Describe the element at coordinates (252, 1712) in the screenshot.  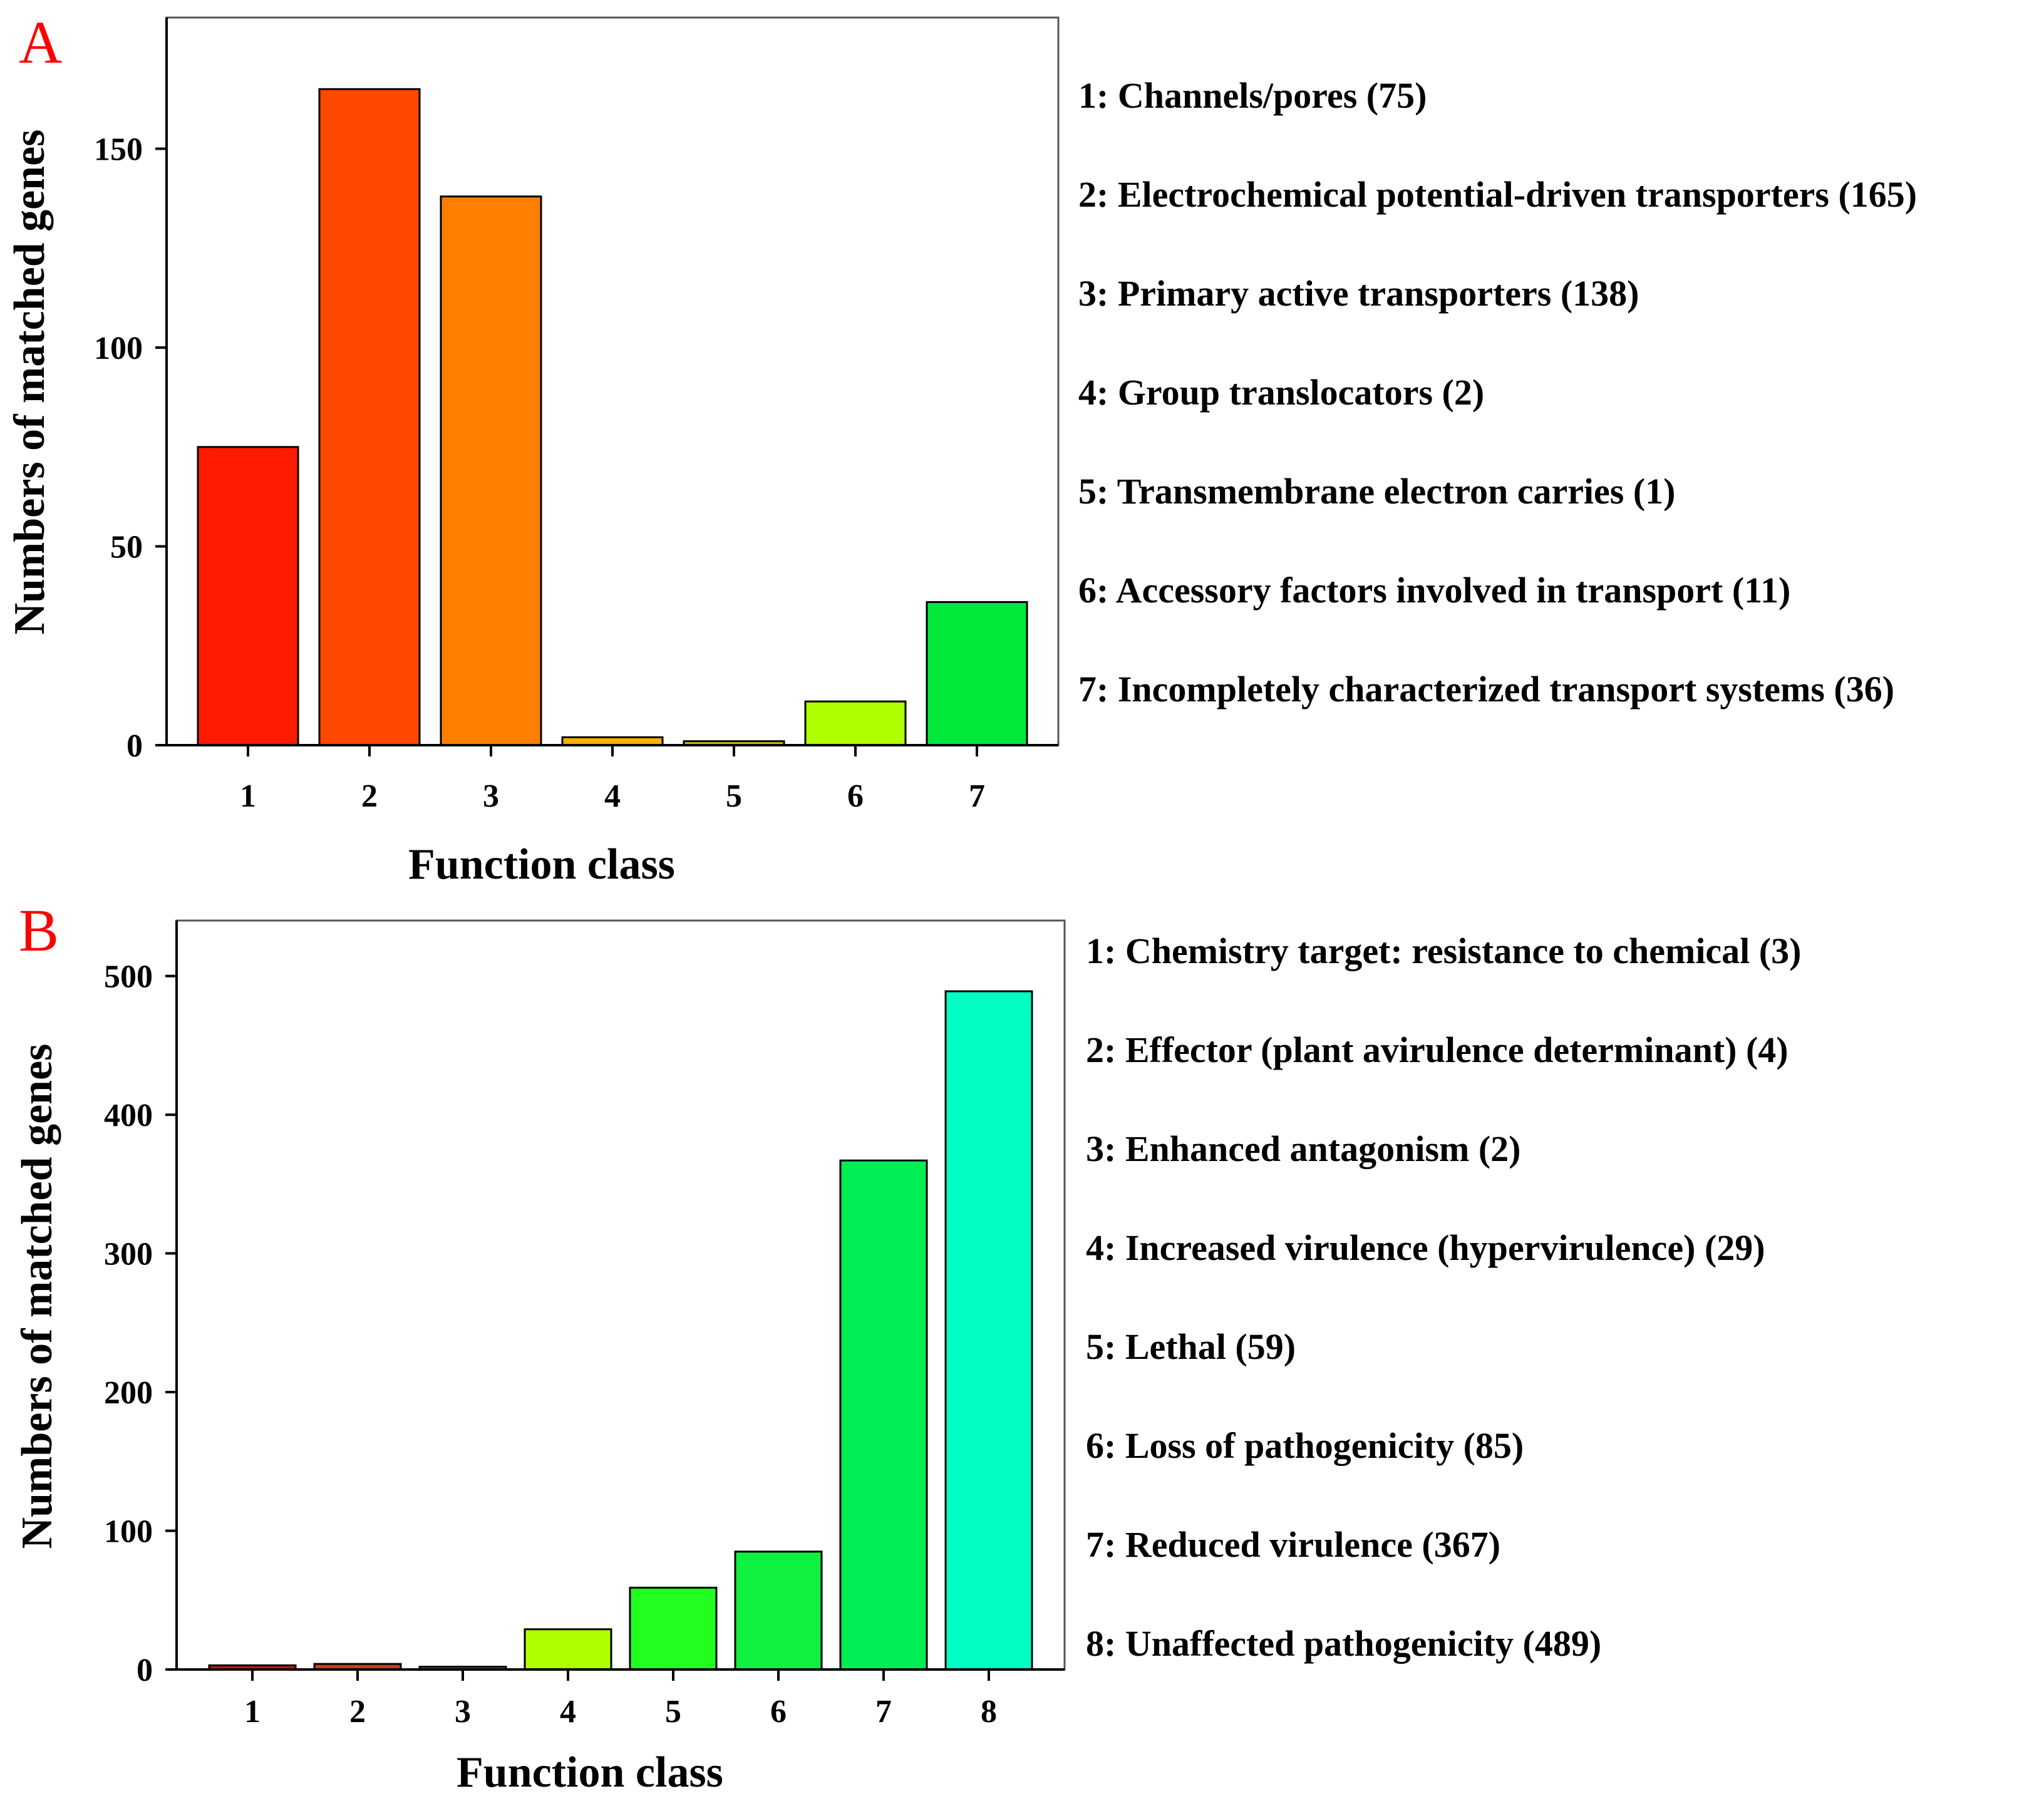
I see `panel-b-x-tick-label: 1` at that location.